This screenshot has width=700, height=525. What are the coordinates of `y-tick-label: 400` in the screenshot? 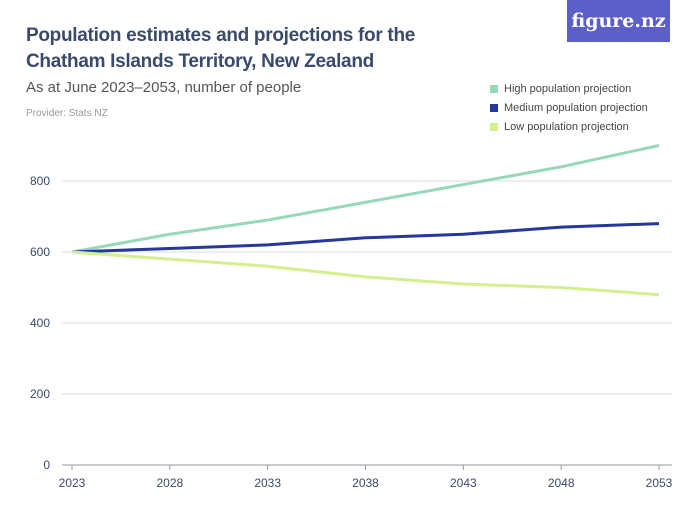 It's located at (40, 323).